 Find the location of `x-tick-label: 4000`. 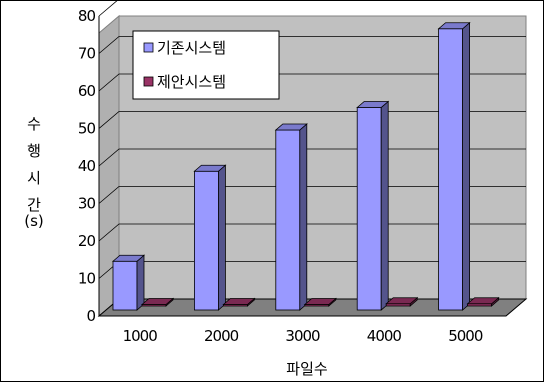

x-tick-label: 4000 is located at coordinates (384, 336).